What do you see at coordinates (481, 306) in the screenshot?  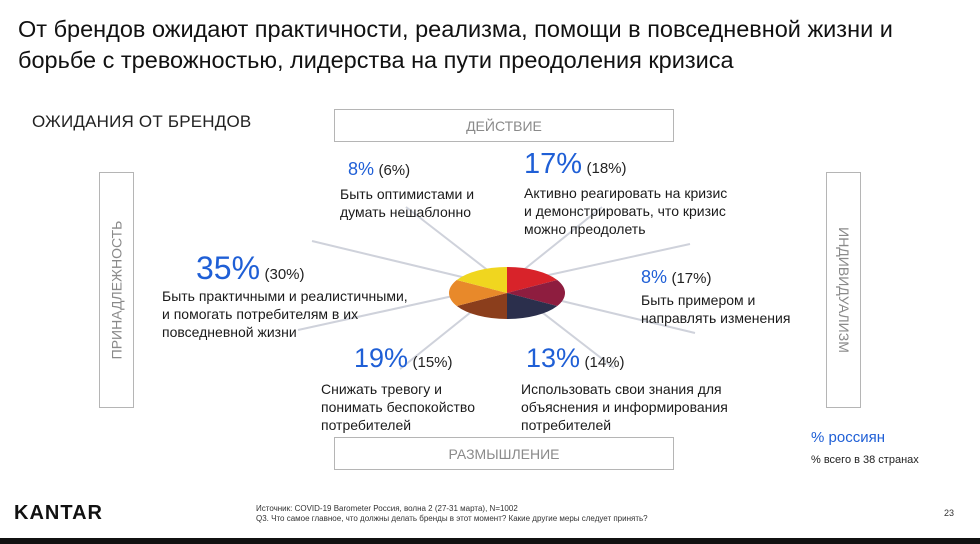 I see `pie-slice-anxiety` at bounding box center [481, 306].